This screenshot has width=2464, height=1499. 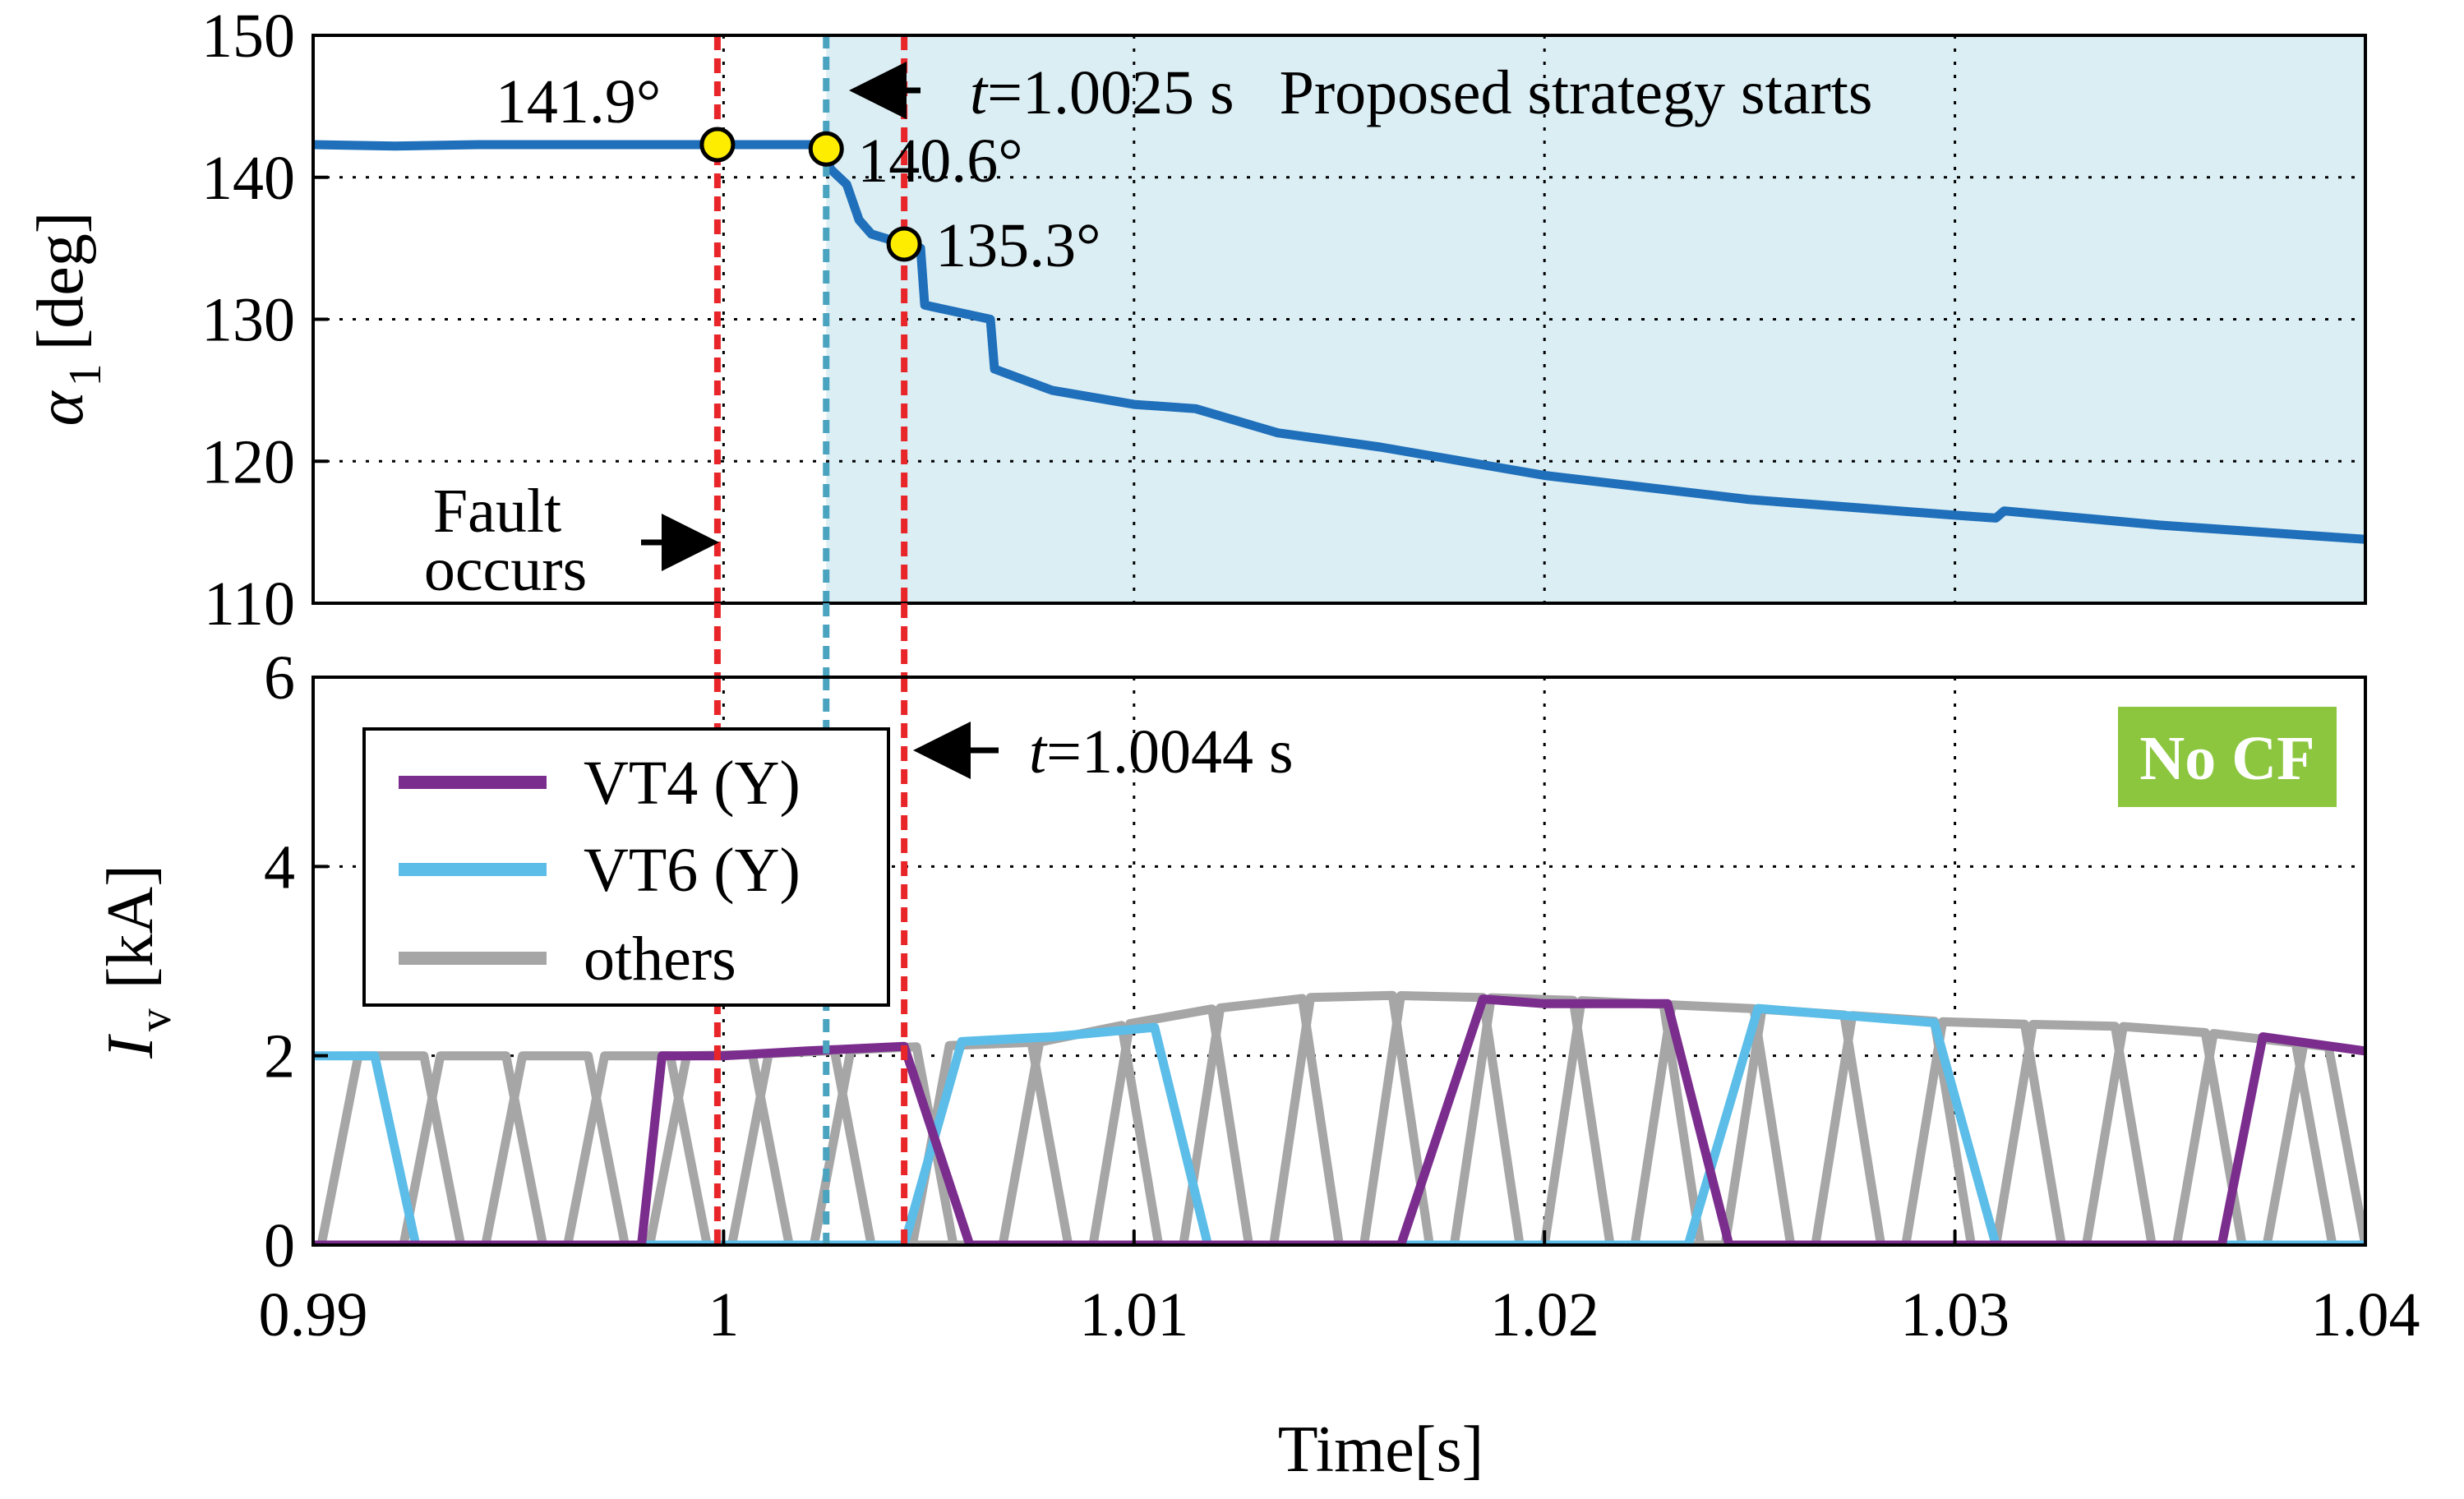 I want to click on fault-label-line2: occurs, so click(x=506, y=569).